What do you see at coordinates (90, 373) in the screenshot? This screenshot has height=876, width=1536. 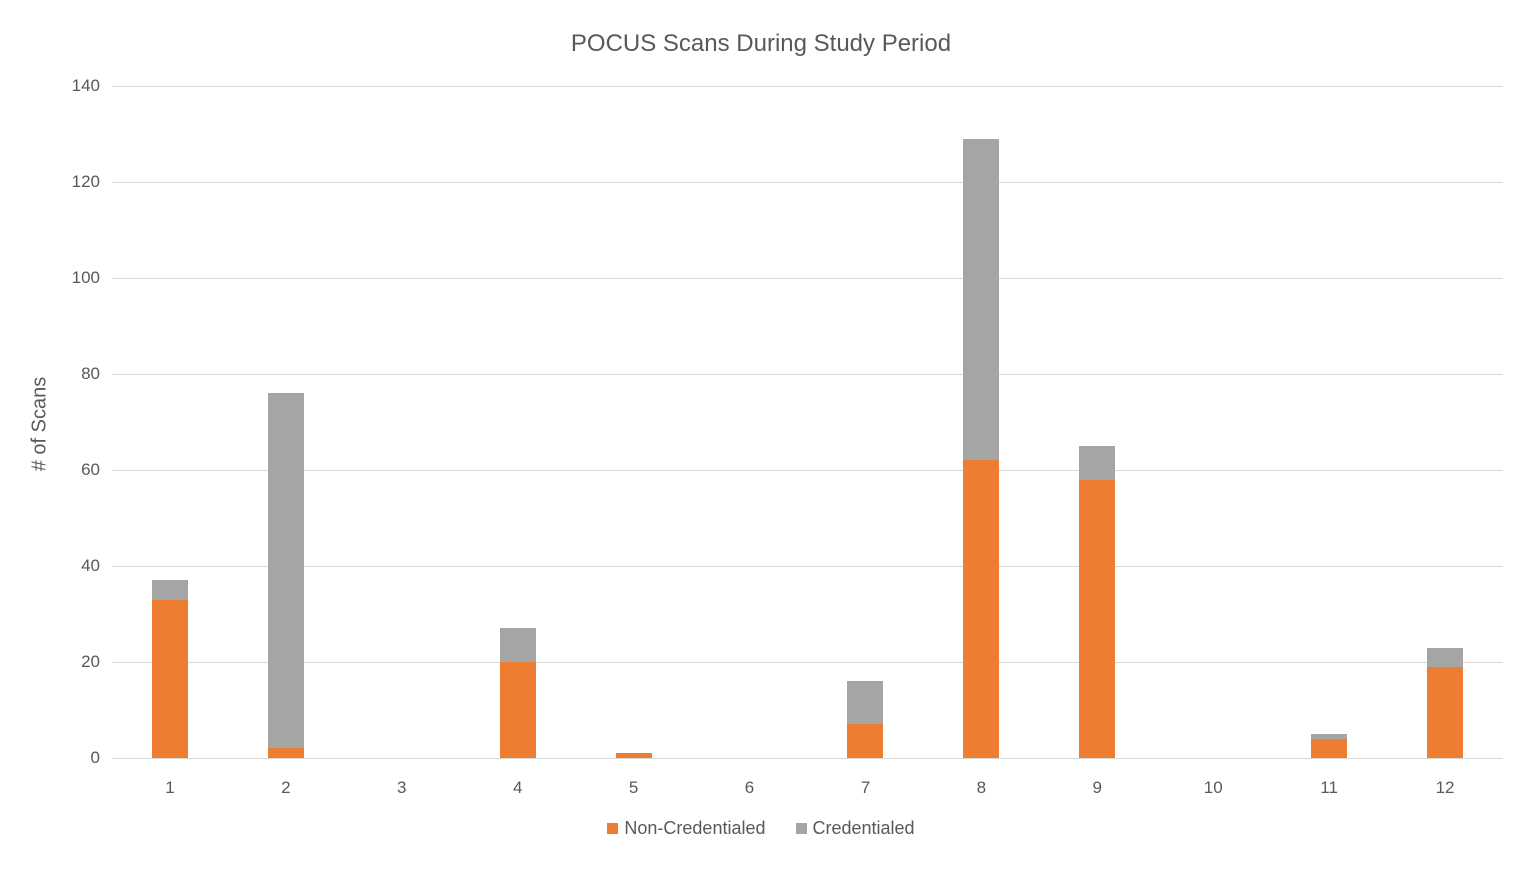 I see `y-tick-label: 80` at bounding box center [90, 373].